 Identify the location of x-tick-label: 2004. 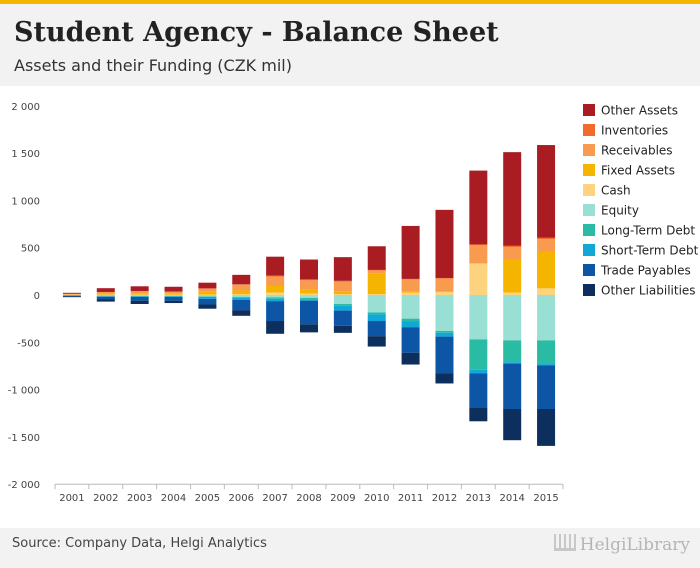
(173, 498).